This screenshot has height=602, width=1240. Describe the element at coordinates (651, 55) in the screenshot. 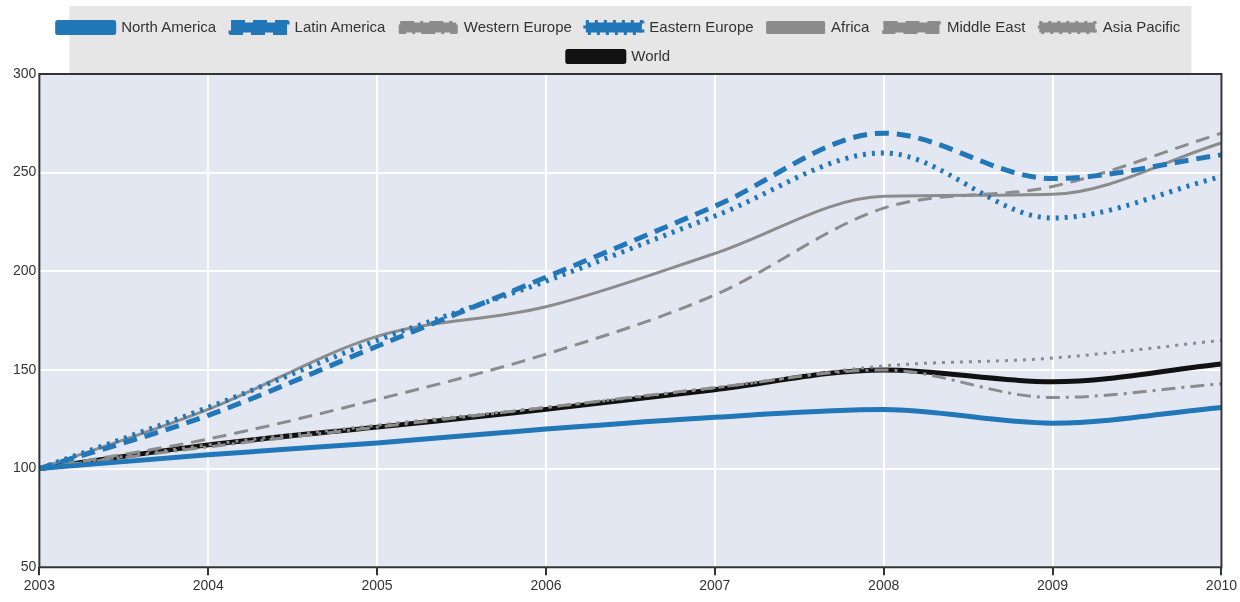

I see `legend-label: World` at that location.